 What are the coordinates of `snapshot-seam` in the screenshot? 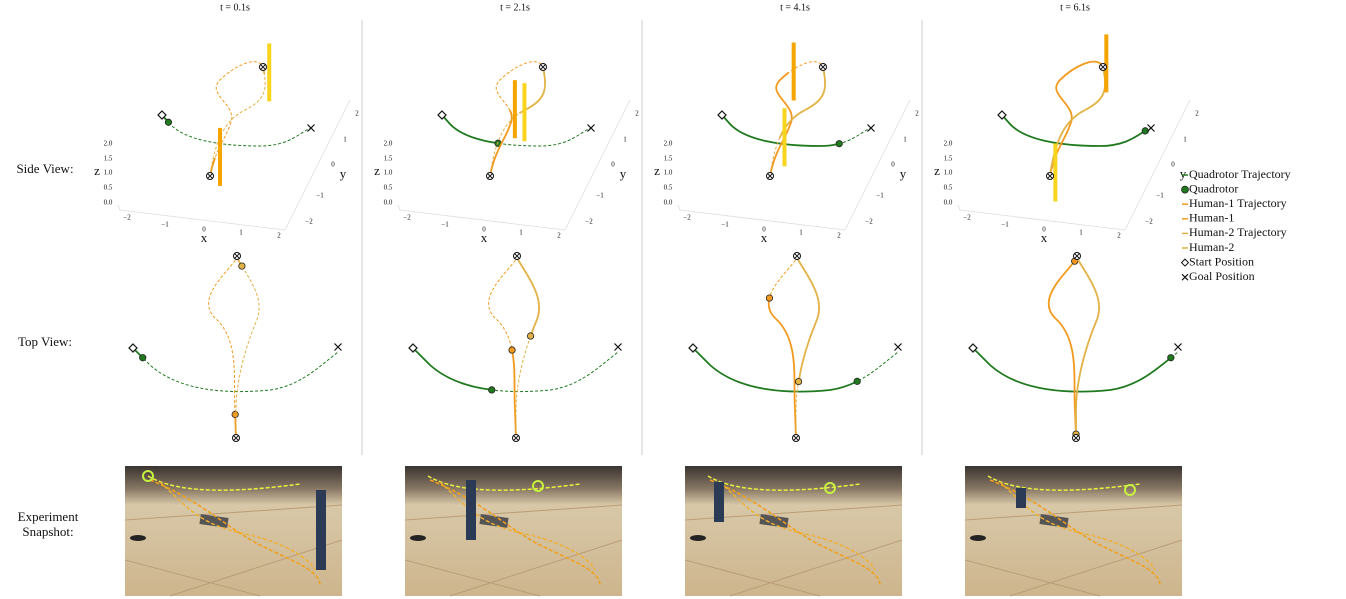 It's located at (513, 550).